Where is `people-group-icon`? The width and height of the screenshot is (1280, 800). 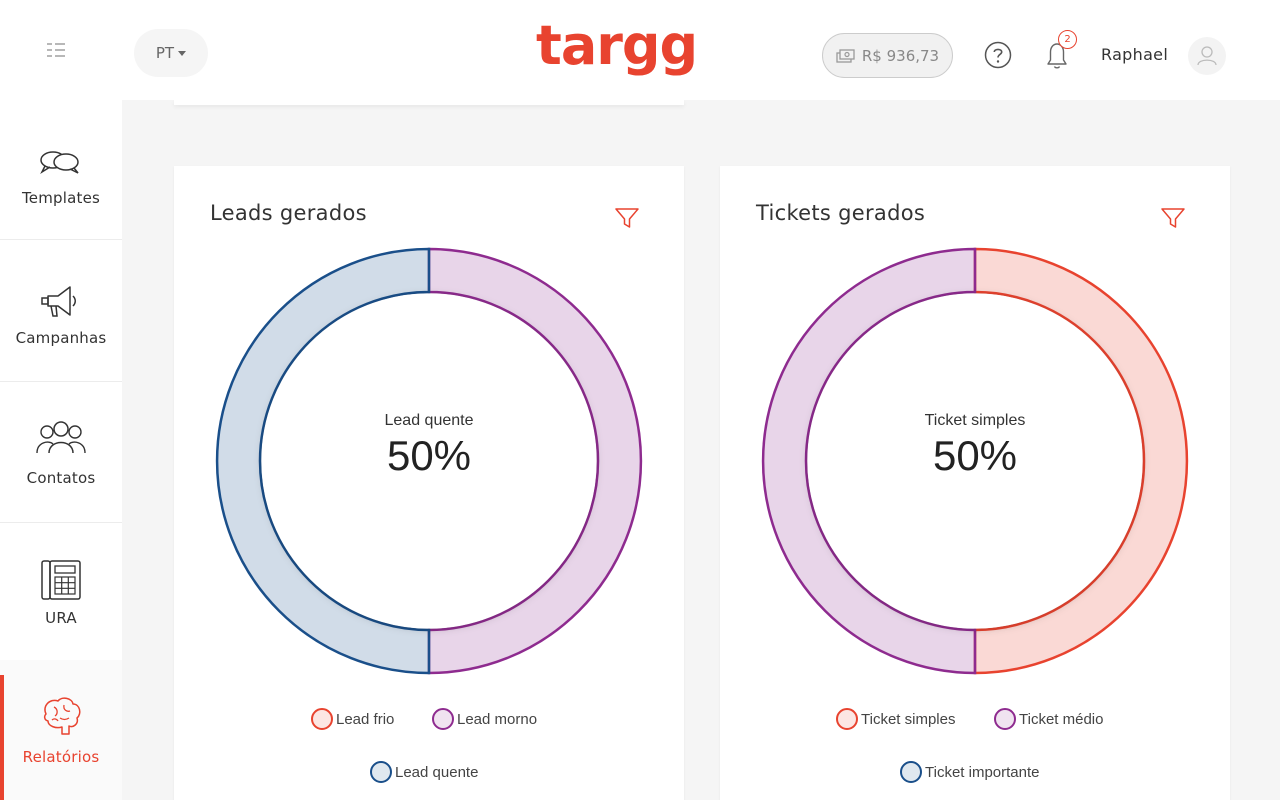 people-group-icon is located at coordinates (61, 437).